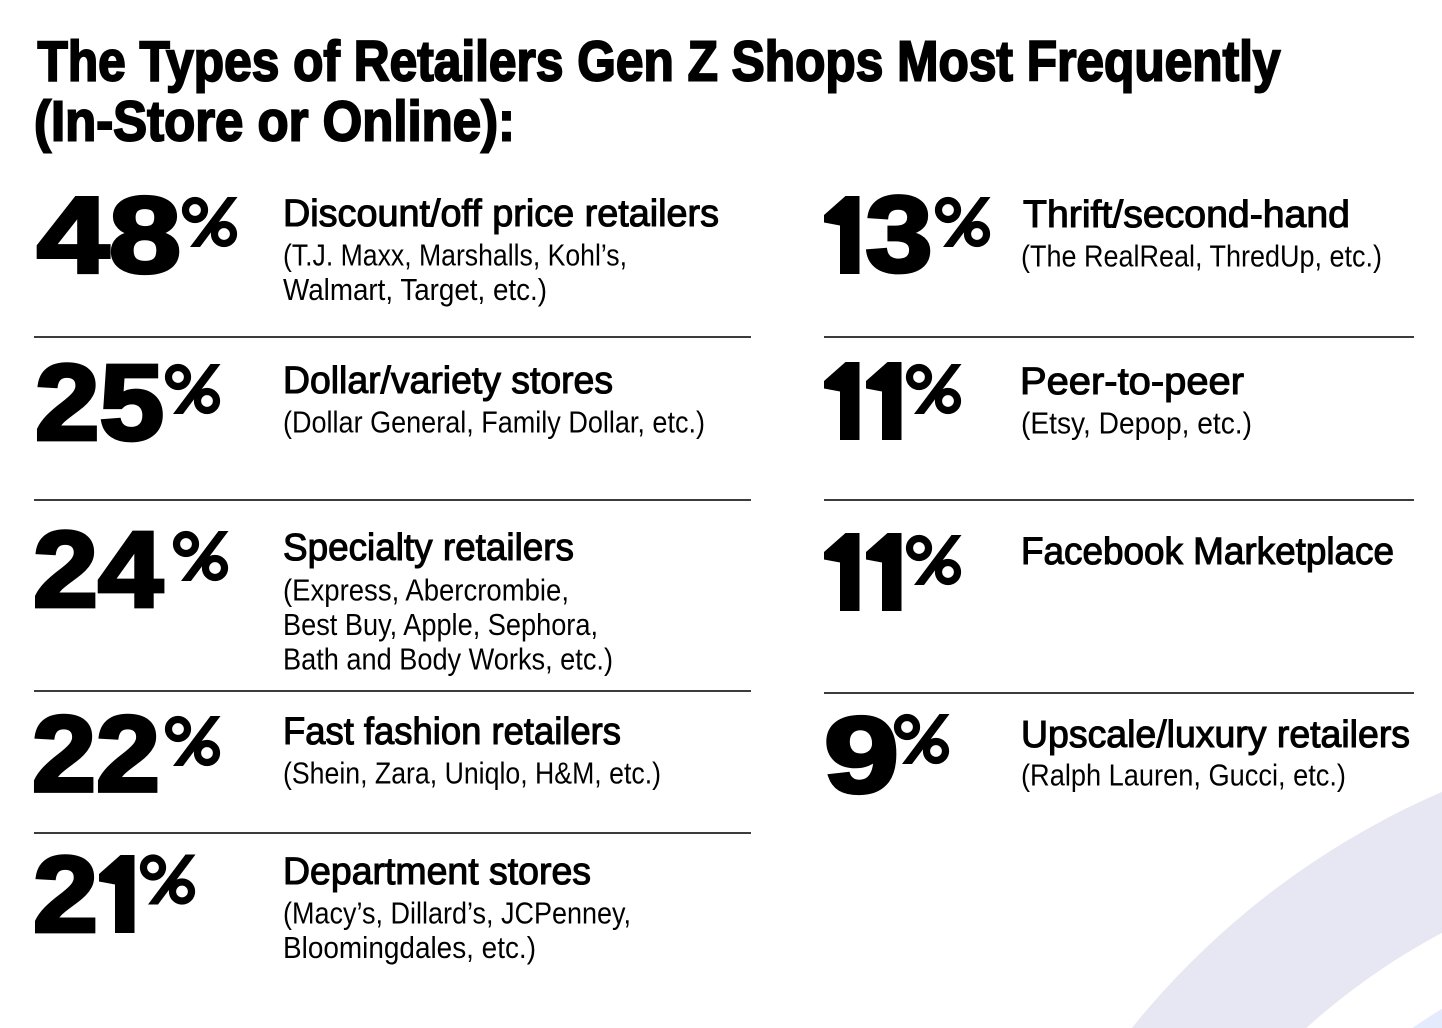 This screenshot has height=1028, width=1442. I want to click on svg-text: 22, so click(96, 753).